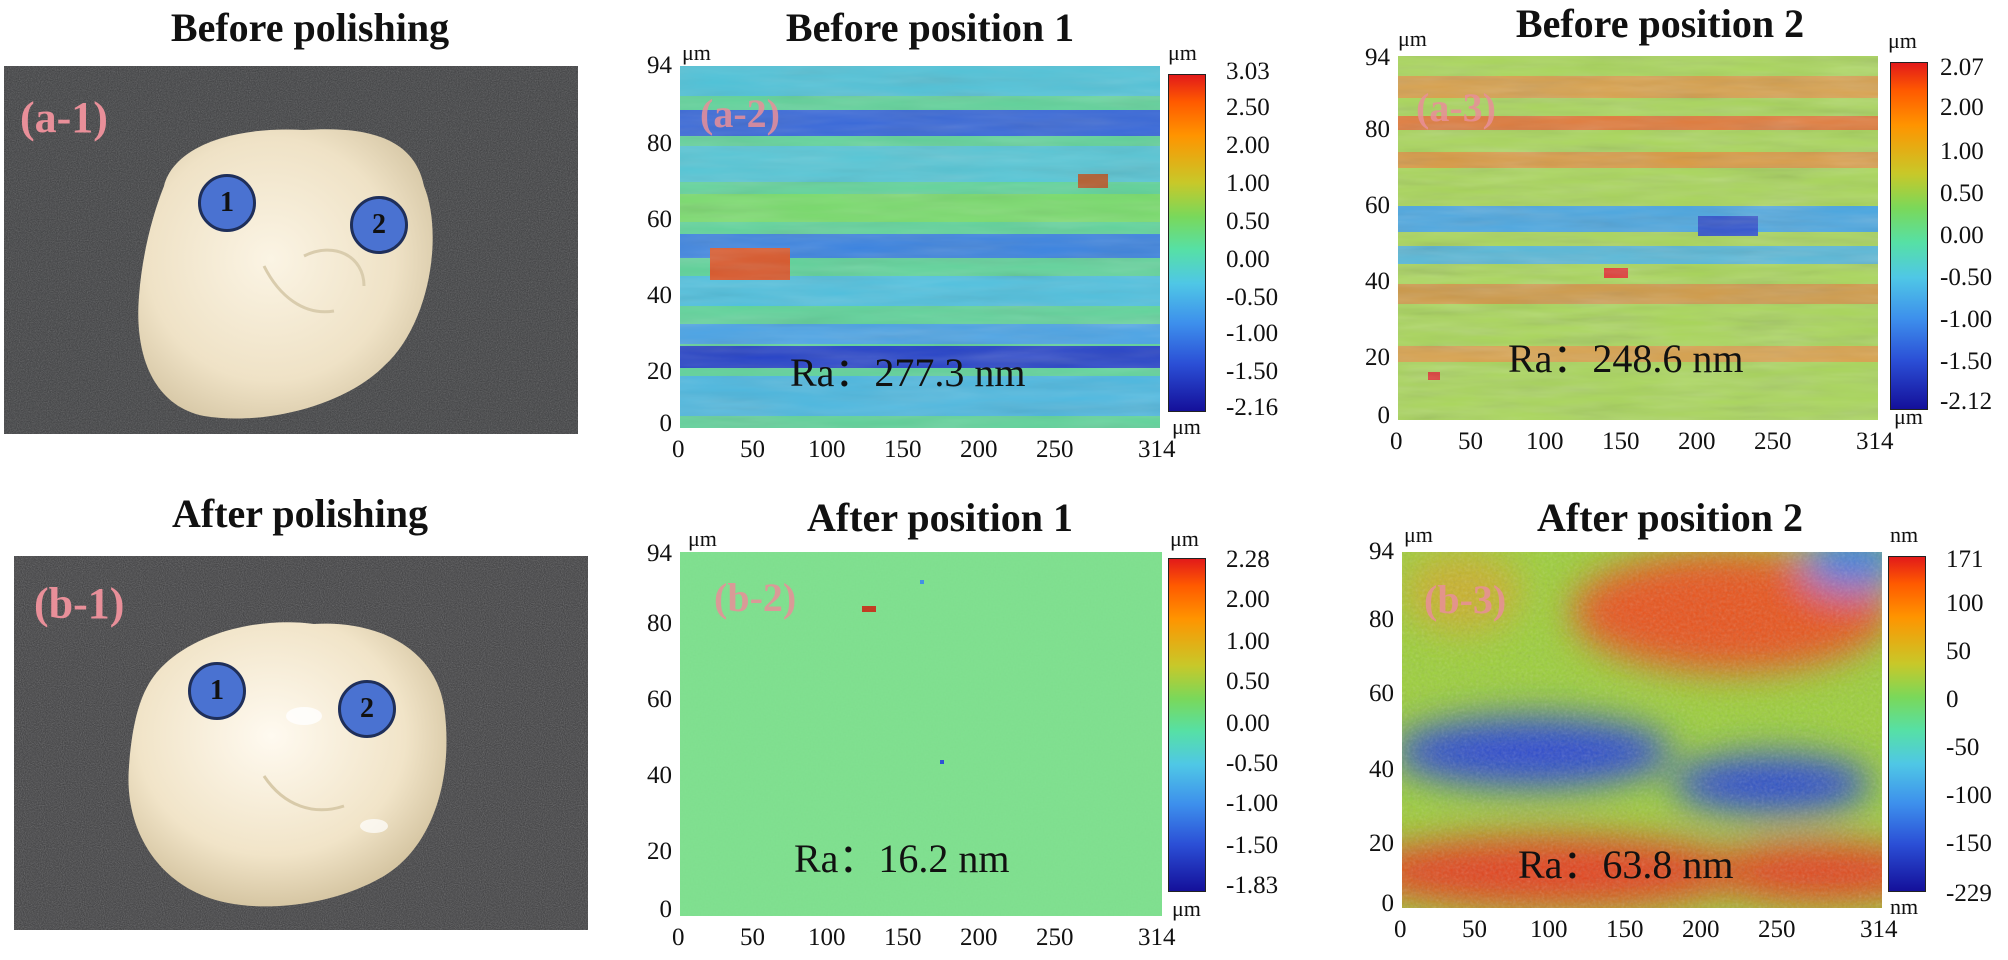  I want to click on cb-tick: -50, so click(1963, 747).